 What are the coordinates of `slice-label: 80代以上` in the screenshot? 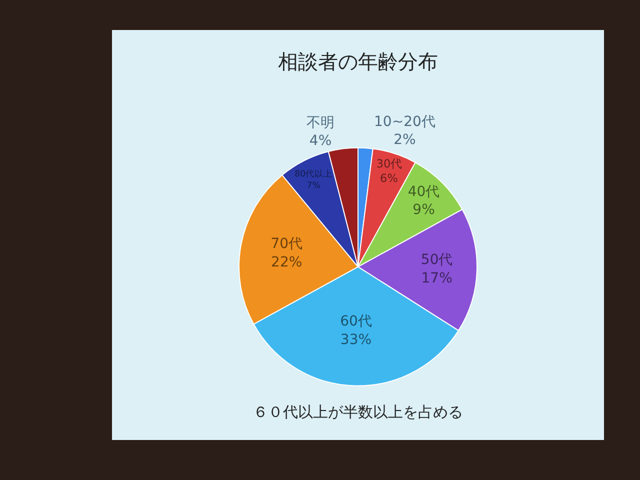 It's located at (313, 174).